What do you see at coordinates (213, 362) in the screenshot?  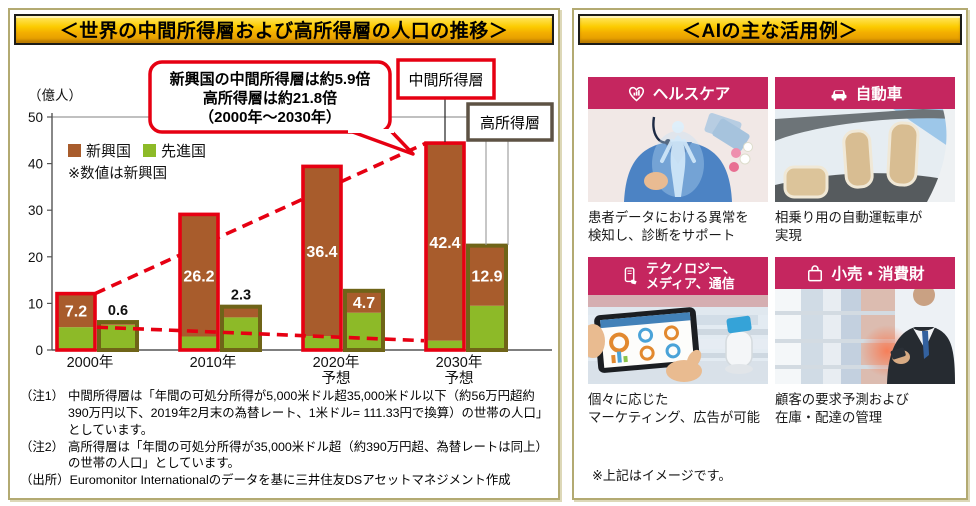 I see `x-category-label: 2010年` at bounding box center [213, 362].